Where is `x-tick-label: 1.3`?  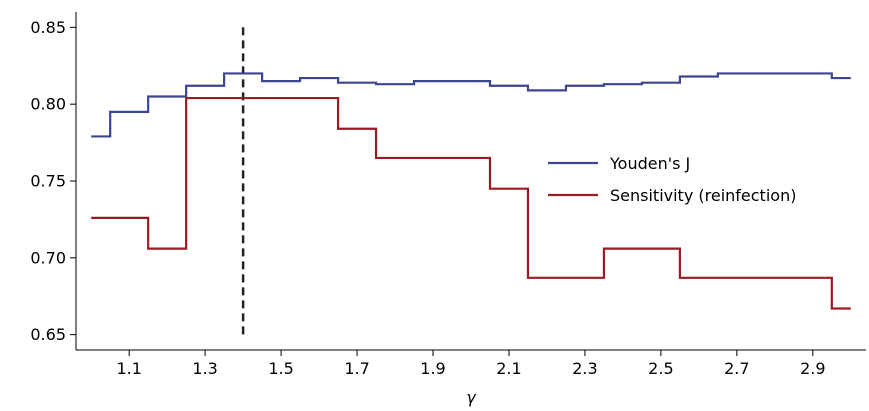
x-tick-label: 1.3 is located at coordinates (204, 368).